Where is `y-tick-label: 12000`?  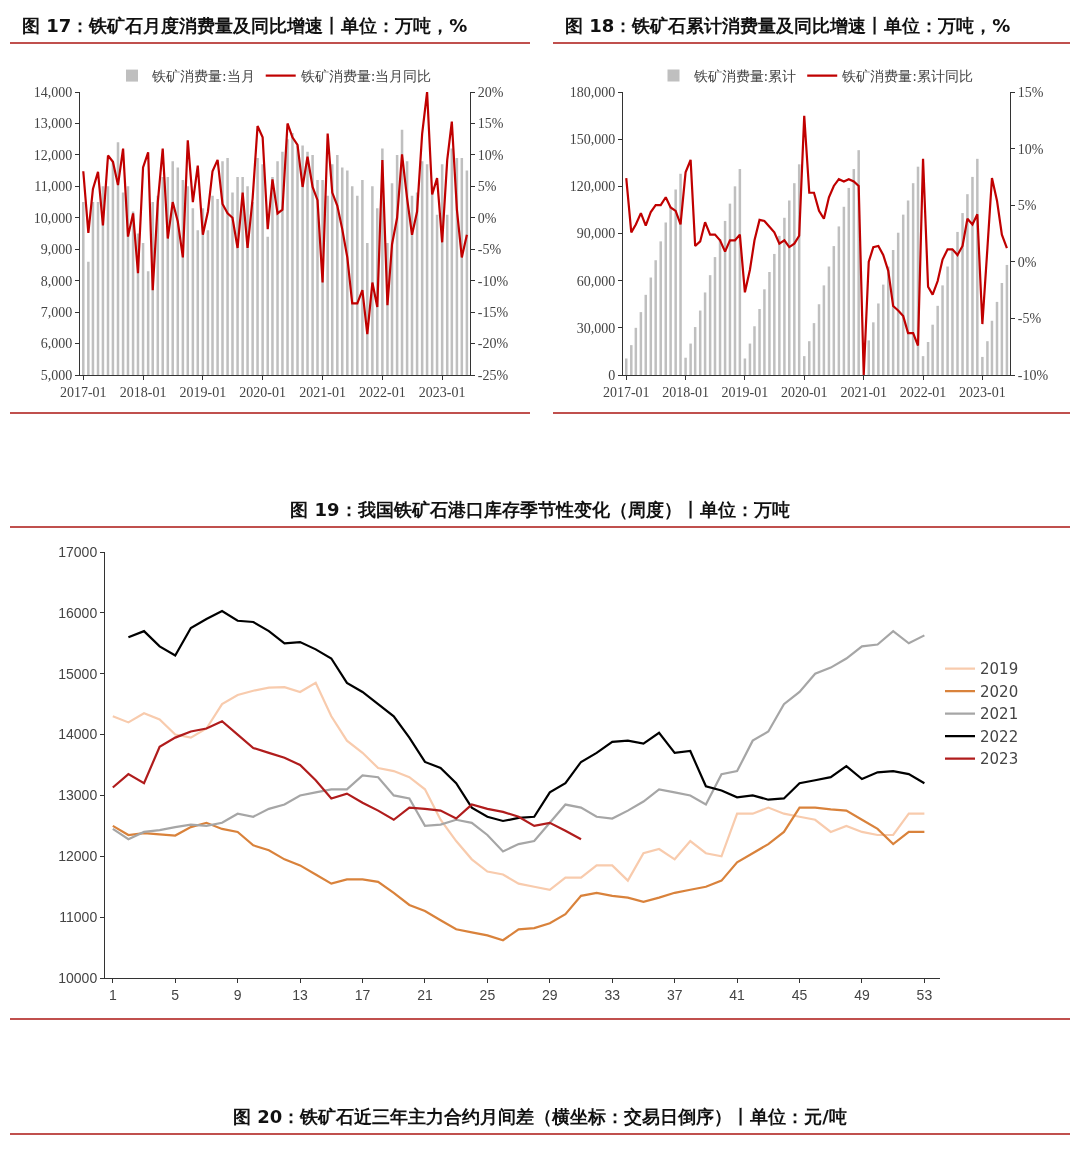
y-tick-label: 12000 is located at coordinates (78, 856).